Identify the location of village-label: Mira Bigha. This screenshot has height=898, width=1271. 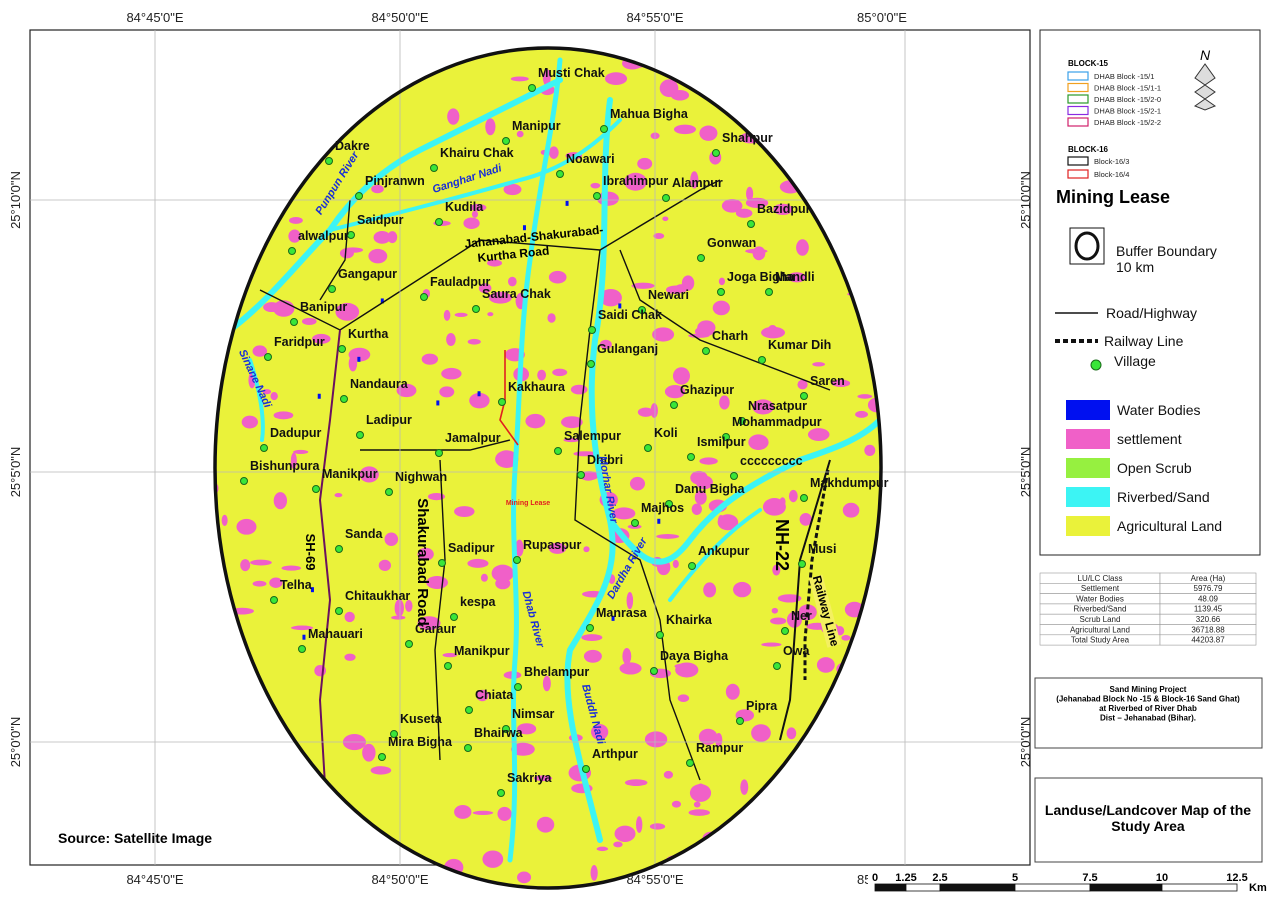
(420, 742).